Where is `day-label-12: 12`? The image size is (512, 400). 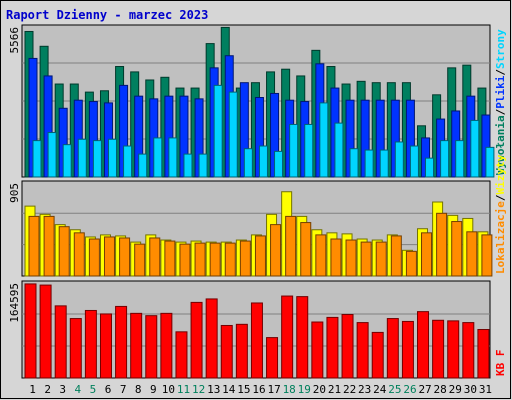 day-label-12: 12 is located at coordinates (198, 389).